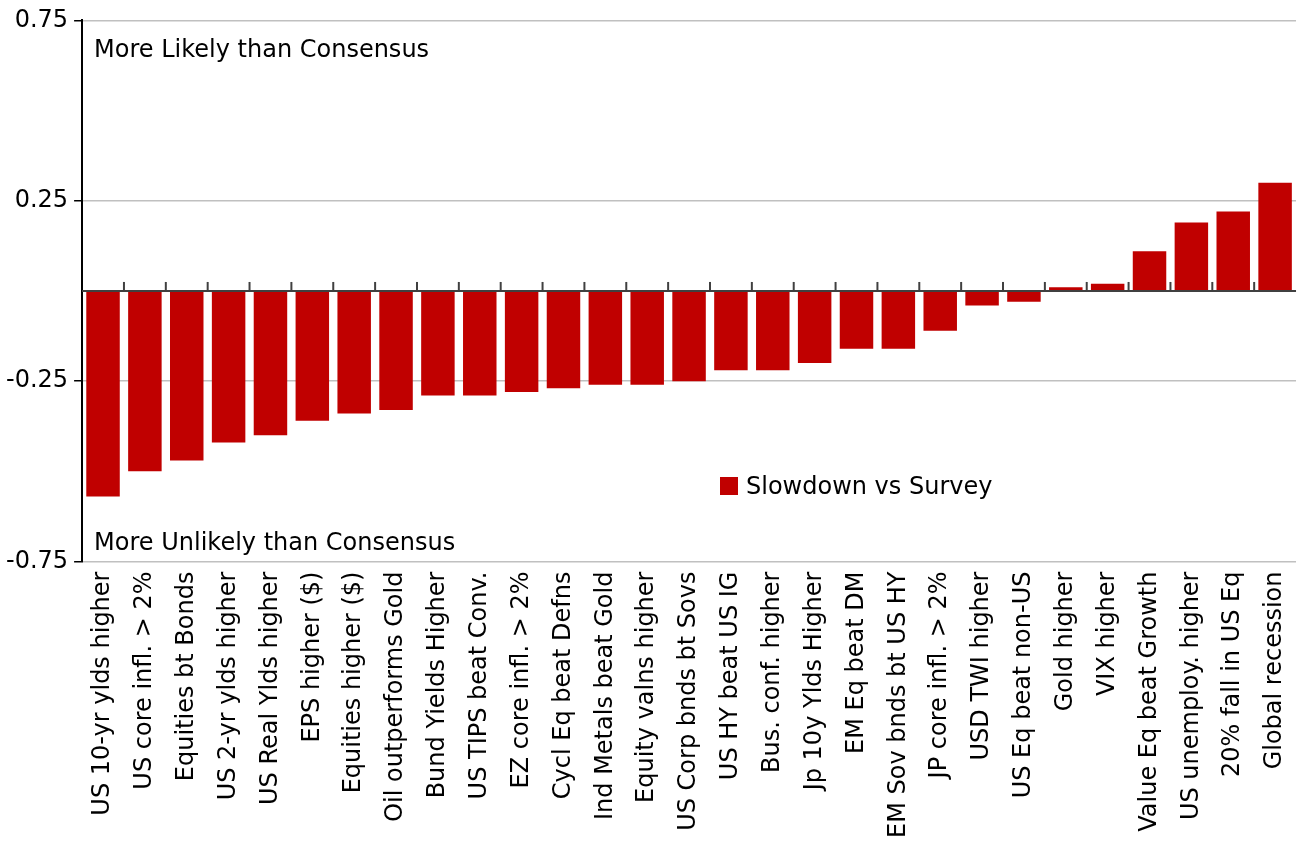 Image resolution: width=1314 pixels, height=848 pixels. Describe the element at coordinates (275, 541) in the screenshot. I see `annotation: More Unlikely than Consensus` at that location.